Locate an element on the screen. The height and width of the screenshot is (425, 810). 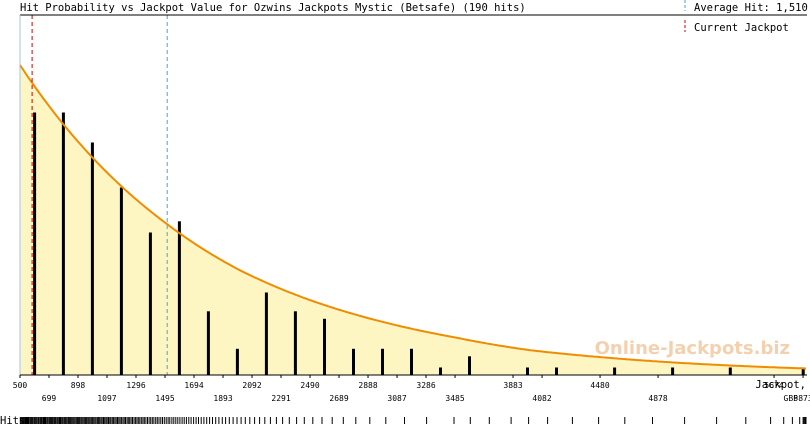
hits-rug is located at coordinates (413, 420).